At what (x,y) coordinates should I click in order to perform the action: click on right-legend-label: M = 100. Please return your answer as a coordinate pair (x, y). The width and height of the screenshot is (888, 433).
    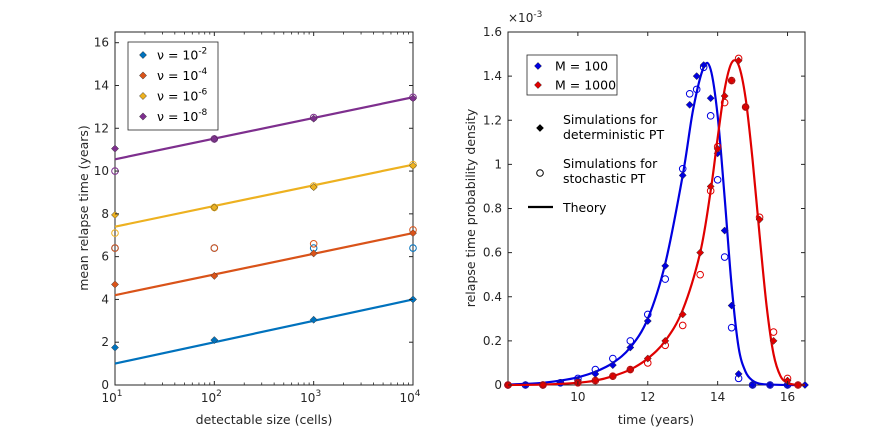
    Looking at the image, I should click on (581, 66).